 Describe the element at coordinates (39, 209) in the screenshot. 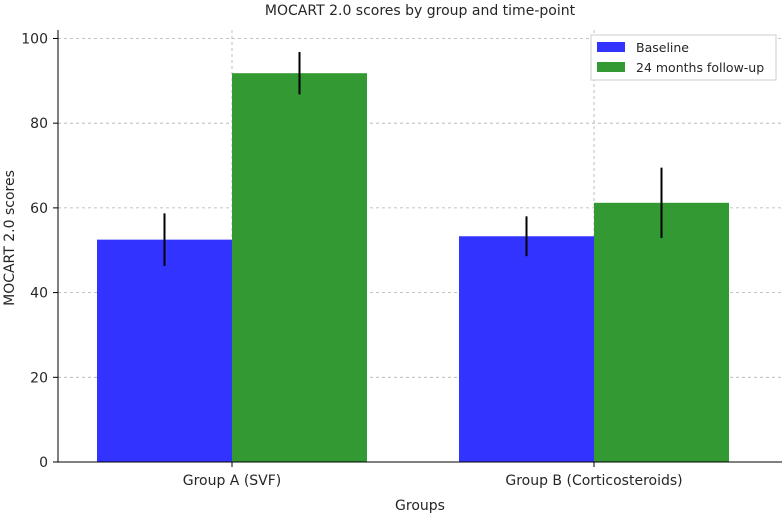

I see `y-tick-label: 60` at that location.